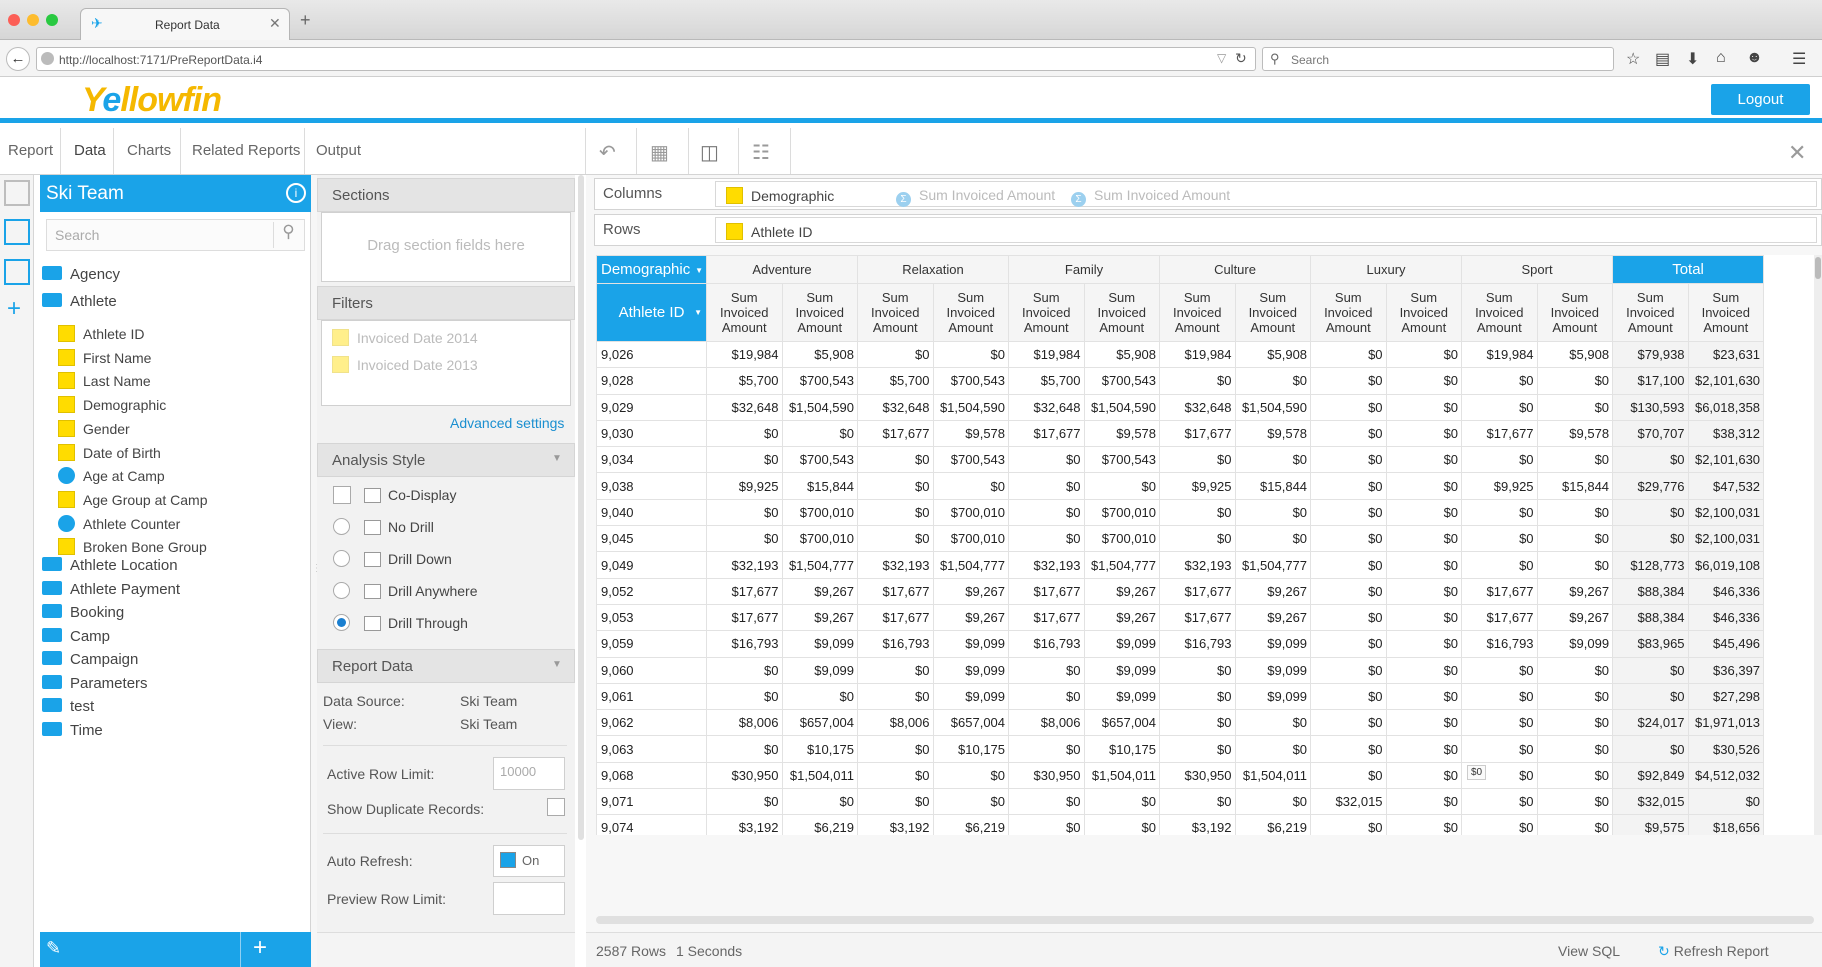 This screenshot has height=967, width=1822. I want to click on value-cell: $1,504,777, so click(820, 565).